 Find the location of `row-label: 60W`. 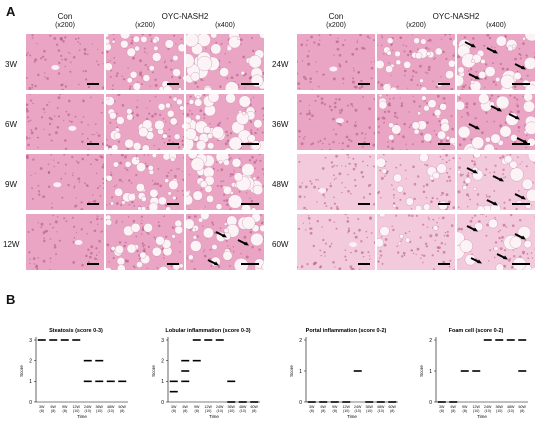

row-label: 60W is located at coordinates (280, 244).